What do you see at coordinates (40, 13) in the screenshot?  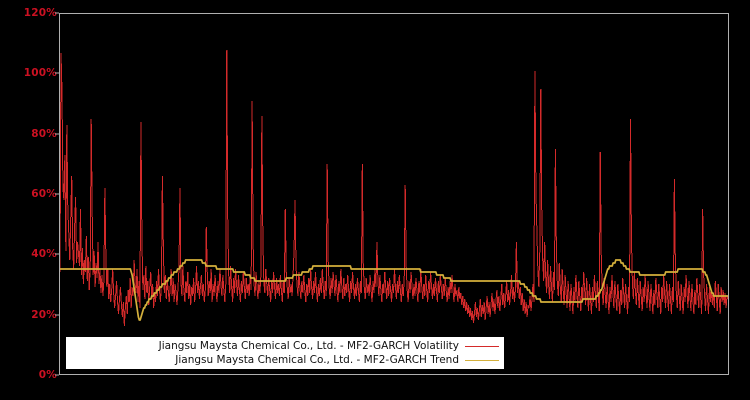 I see `y-axis-tick-120pct: 120%` at bounding box center [40, 13].